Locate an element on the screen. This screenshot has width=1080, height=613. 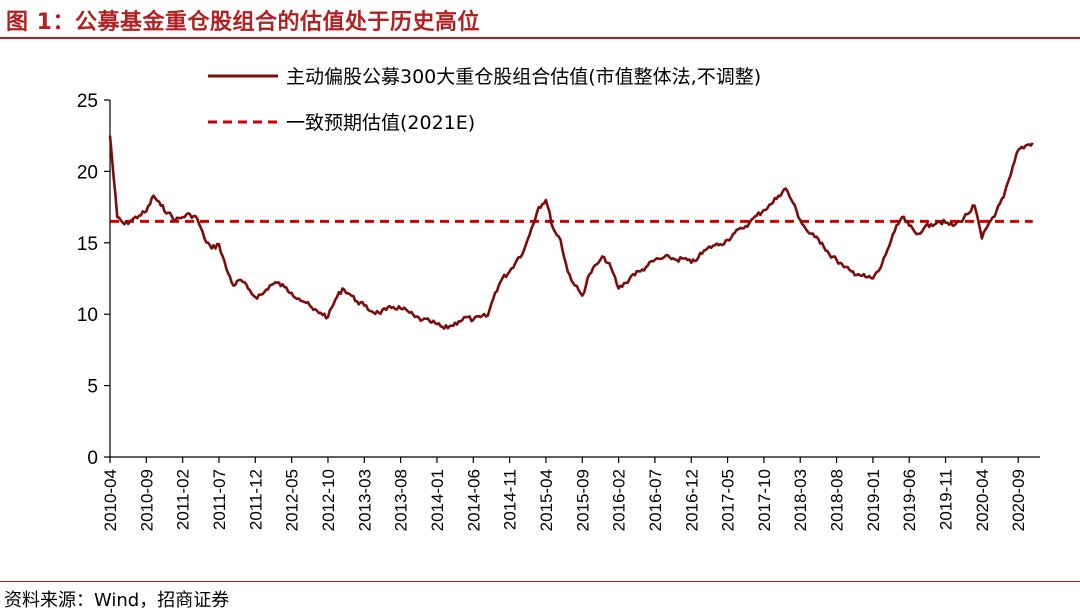
x-tick-label: 2014-01 is located at coordinates (437, 500).